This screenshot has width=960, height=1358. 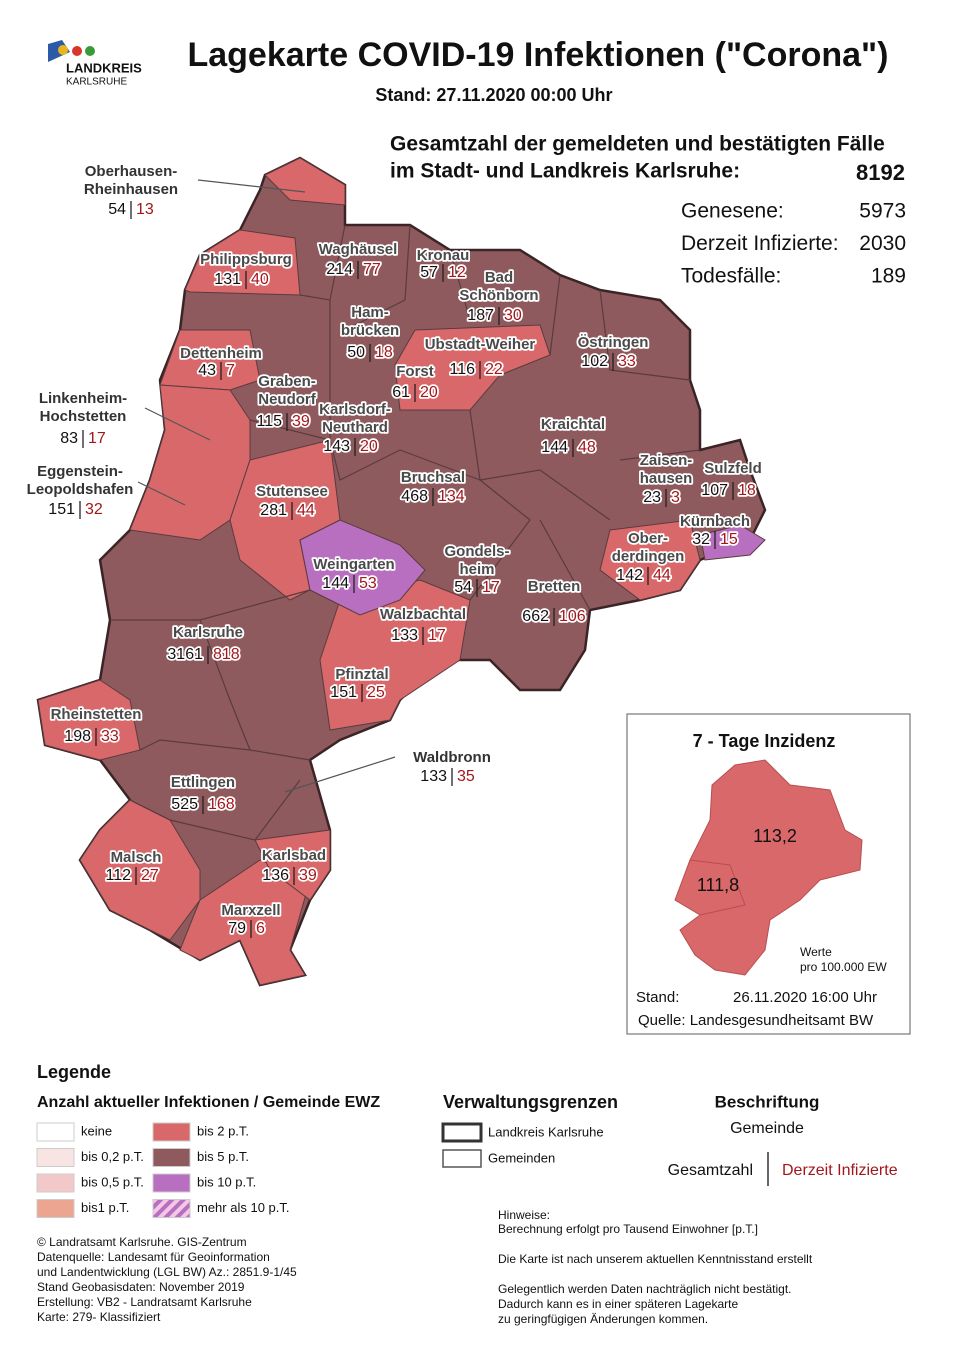 I want to click on active-cases: 818, so click(x=226, y=654).